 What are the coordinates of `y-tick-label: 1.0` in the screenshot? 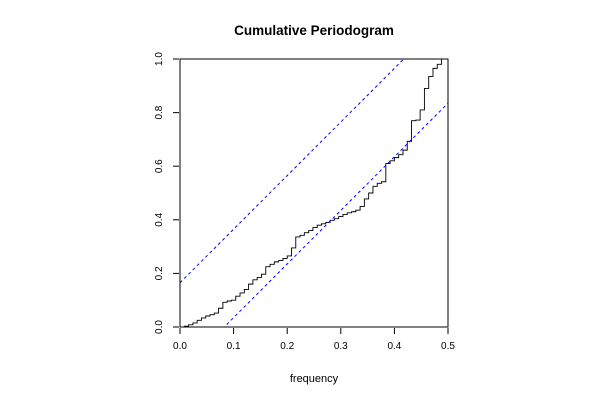 It's located at (159, 59).